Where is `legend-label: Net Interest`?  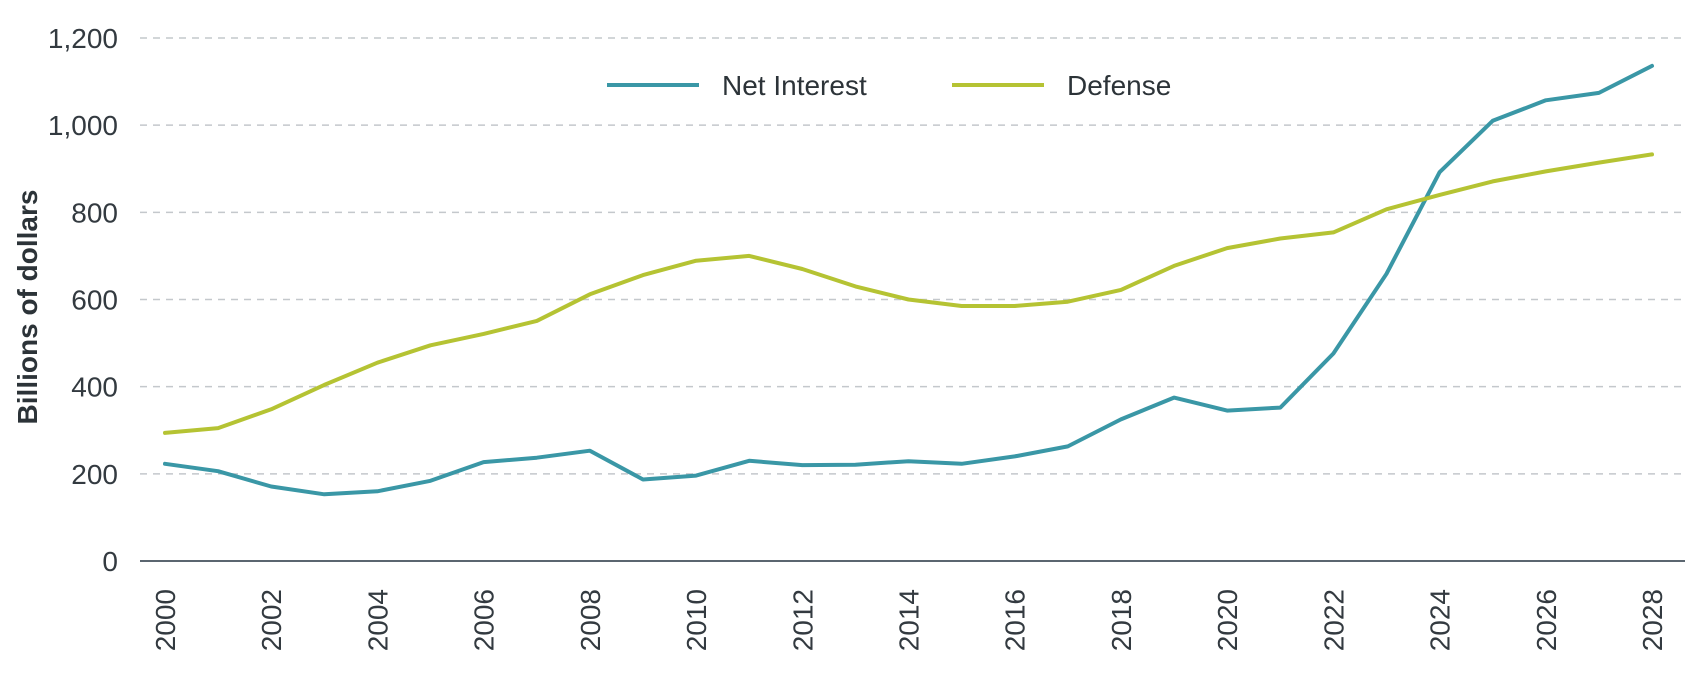 legend-label: Net Interest is located at coordinates (794, 85).